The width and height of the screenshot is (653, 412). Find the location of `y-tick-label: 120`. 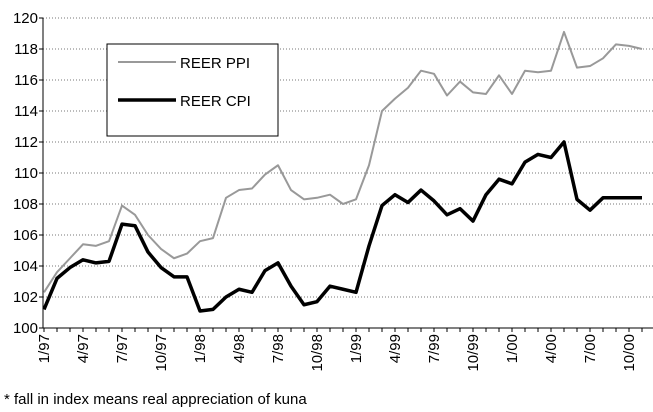

y-tick-label: 120 is located at coordinates (25, 18).